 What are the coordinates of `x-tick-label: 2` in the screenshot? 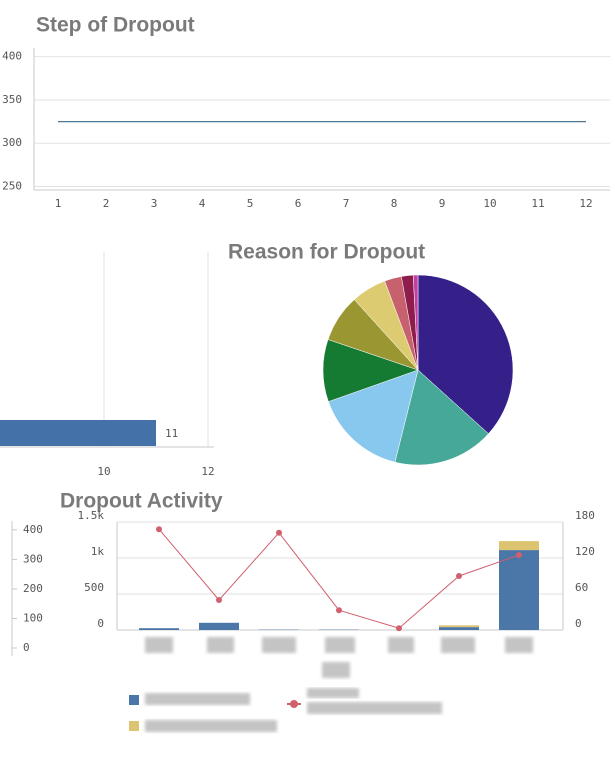 It's located at (106, 203).